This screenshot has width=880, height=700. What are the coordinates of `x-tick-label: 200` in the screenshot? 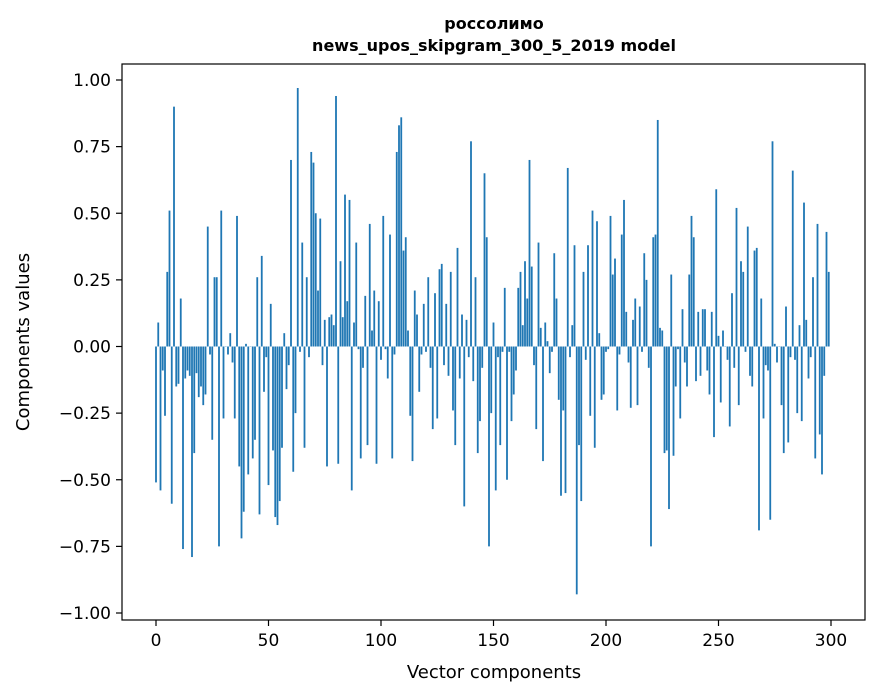 It's located at (606, 641).